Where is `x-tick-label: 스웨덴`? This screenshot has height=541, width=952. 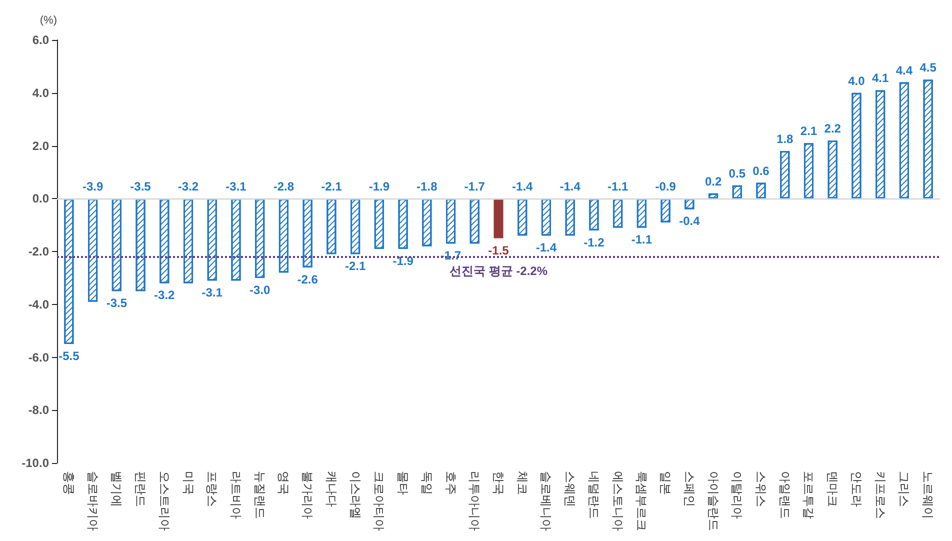
x-tick-label: 스웨덴 is located at coordinates (570, 489).